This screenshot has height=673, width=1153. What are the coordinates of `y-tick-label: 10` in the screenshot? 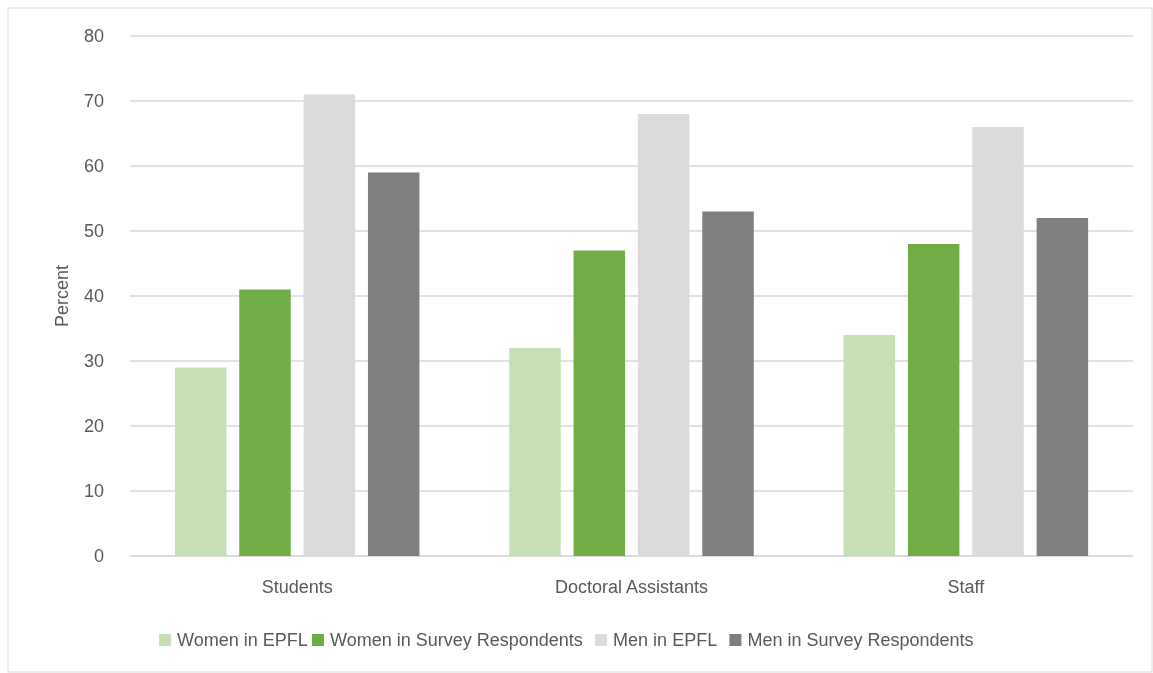 It's located at (93, 491).